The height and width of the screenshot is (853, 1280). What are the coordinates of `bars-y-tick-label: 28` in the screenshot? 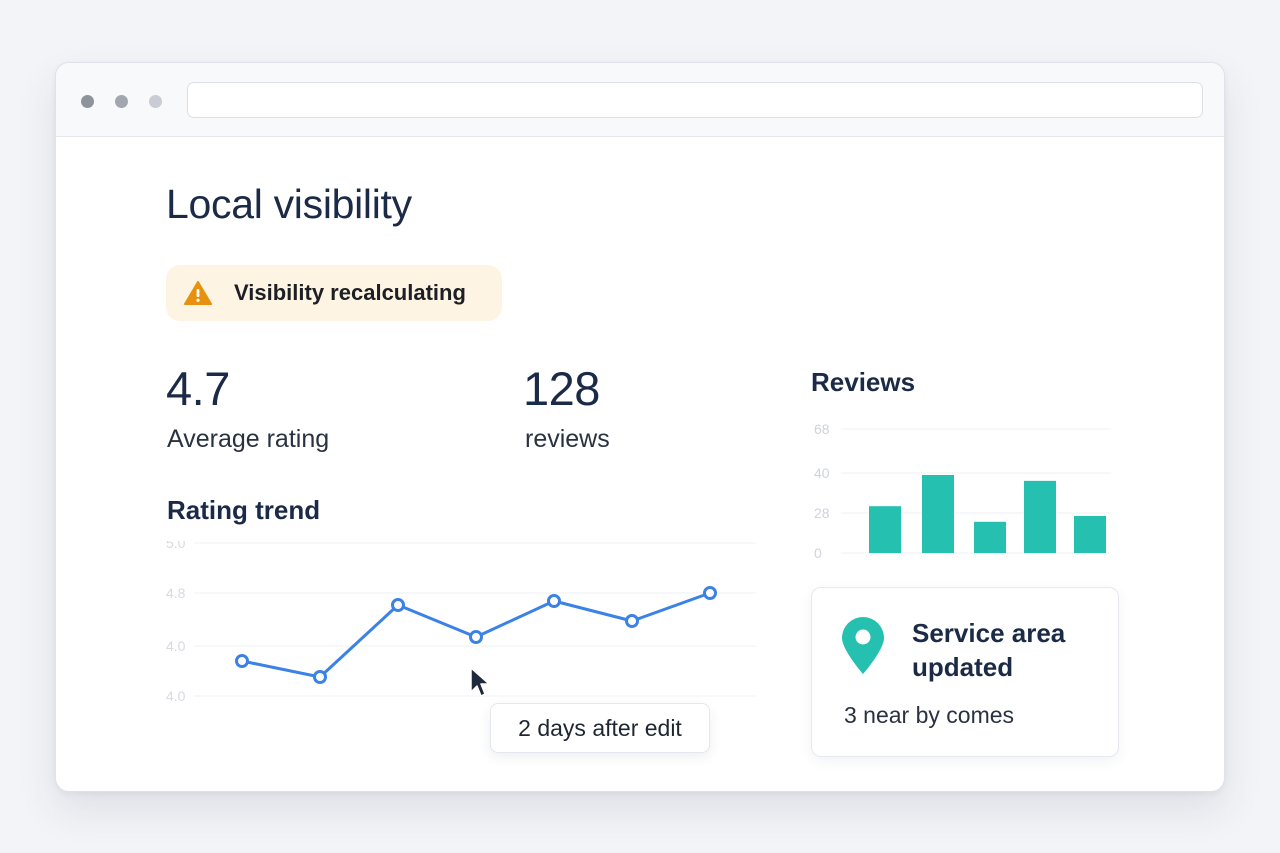 It's located at (822, 513).